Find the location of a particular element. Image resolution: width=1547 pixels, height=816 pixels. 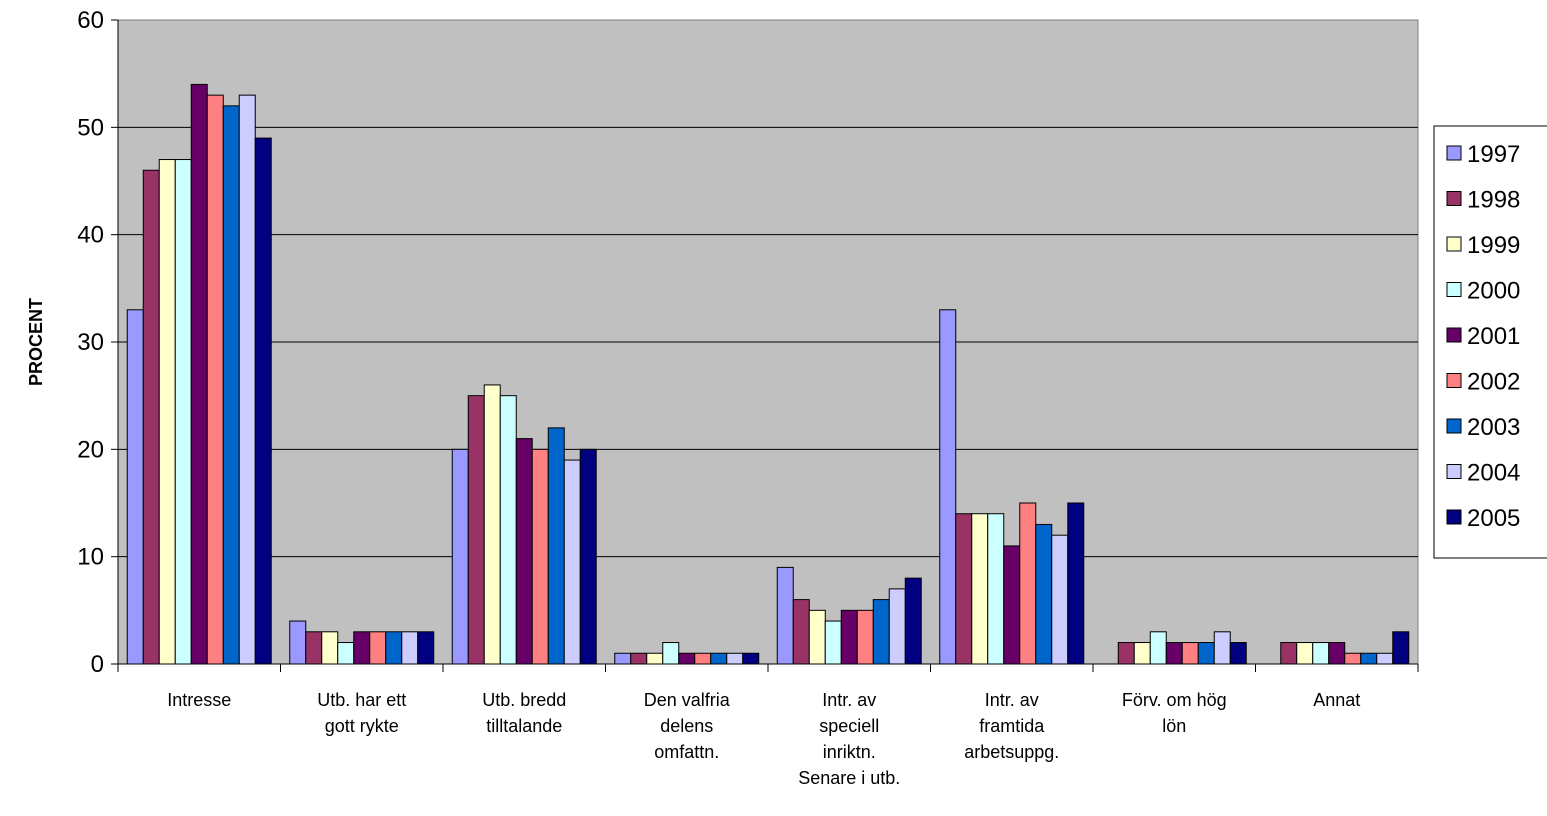

x-tick-label: Annat is located at coordinates (1336, 700).